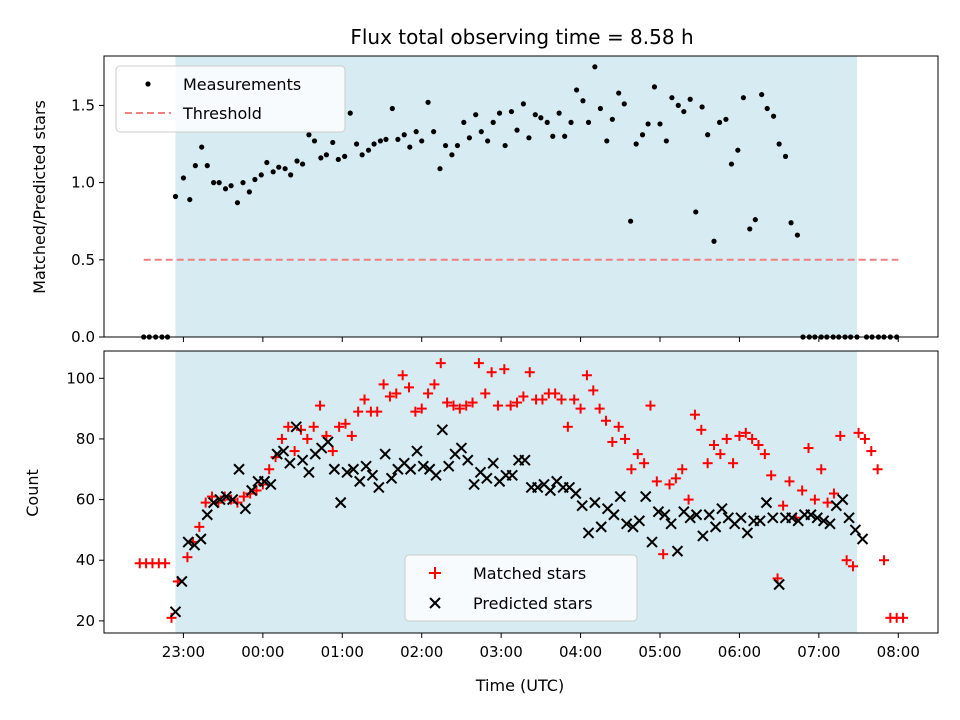 The width and height of the screenshot is (960, 720). Describe the element at coordinates (521, 588) in the screenshot. I see `bottom-legend: Matched stars Predicted stars` at that location.